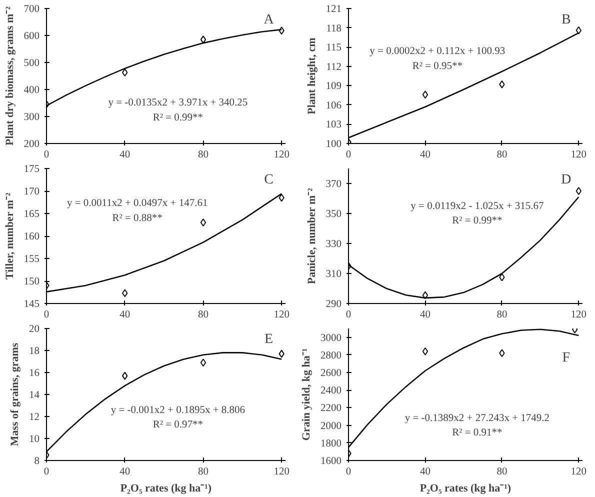 The height and width of the screenshot is (497, 595). Describe the element at coordinates (178, 424) in the screenshot. I see `annotation: R² = 0.97**` at that location.